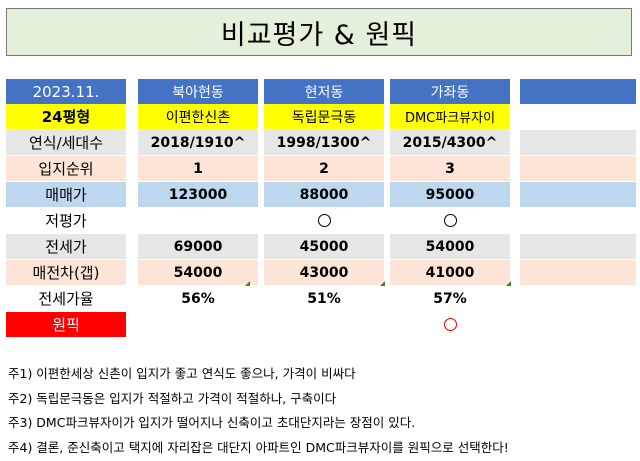  What do you see at coordinates (324, 116) in the screenshot?
I see `complex-col-2: 독립문극동` at bounding box center [324, 116].